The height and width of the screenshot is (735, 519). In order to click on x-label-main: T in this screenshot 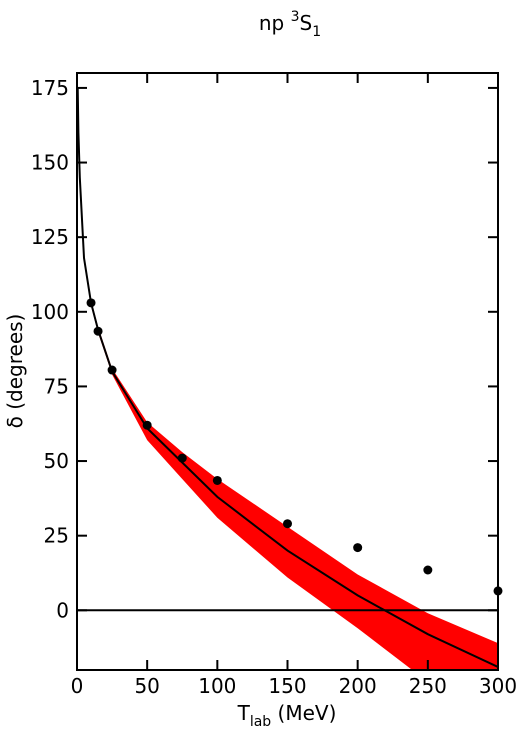, I will do `click(244, 713)`.